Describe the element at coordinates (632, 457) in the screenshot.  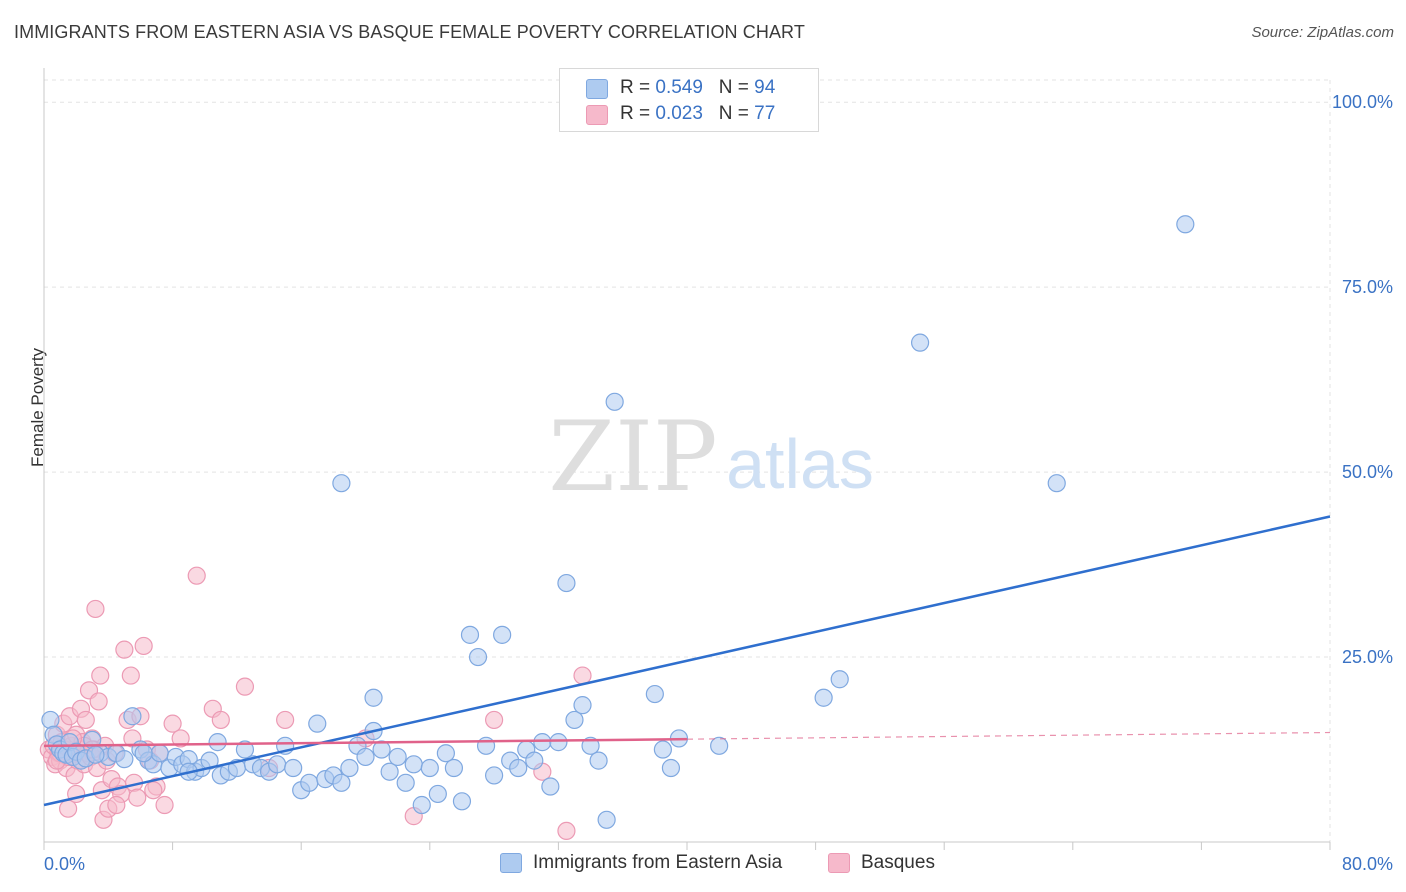
I see `watermark-zip: ZIP` at that location.